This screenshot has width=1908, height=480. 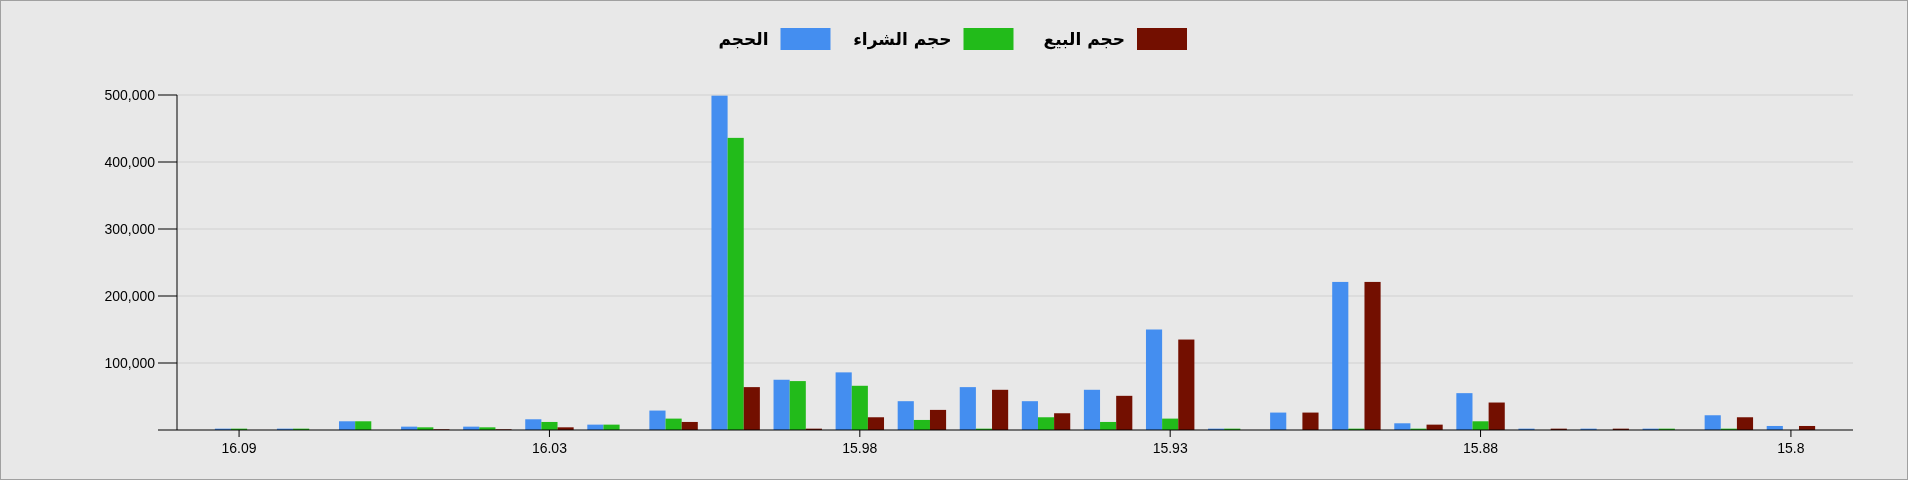 What do you see at coordinates (1170, 448) in the screenshot?
I see `x-tick-label: 15.93` at bounding box center [1170, 448].